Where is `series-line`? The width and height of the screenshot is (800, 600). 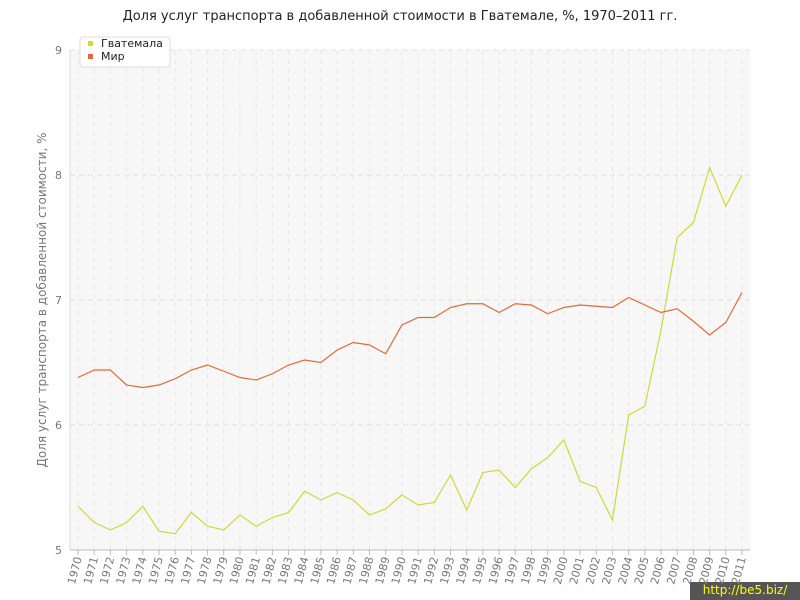 series-line is located at coordinates (410, 340).